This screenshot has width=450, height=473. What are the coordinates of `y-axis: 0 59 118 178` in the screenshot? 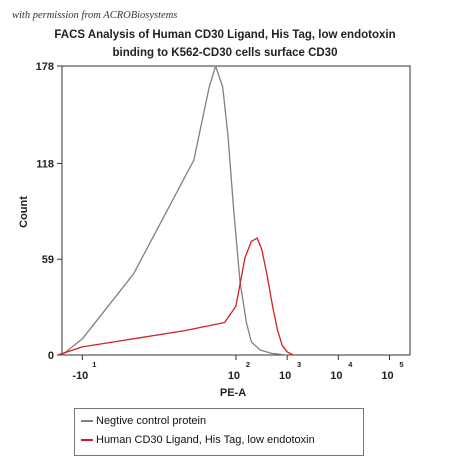 It's located at (49, 211).